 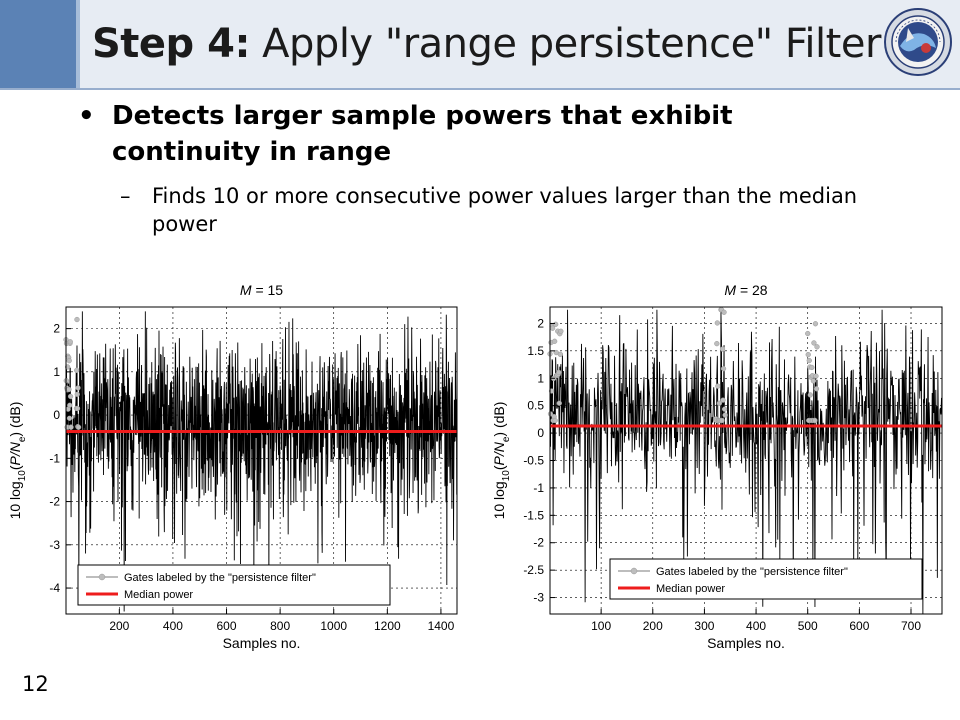 I want to click on chart1-ytick-label: 1, so click(x=540, y=378).